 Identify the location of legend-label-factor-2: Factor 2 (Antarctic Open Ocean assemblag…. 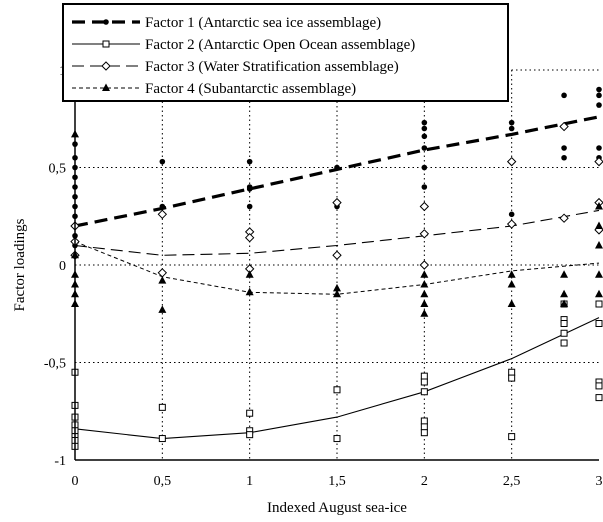
(280, 45).